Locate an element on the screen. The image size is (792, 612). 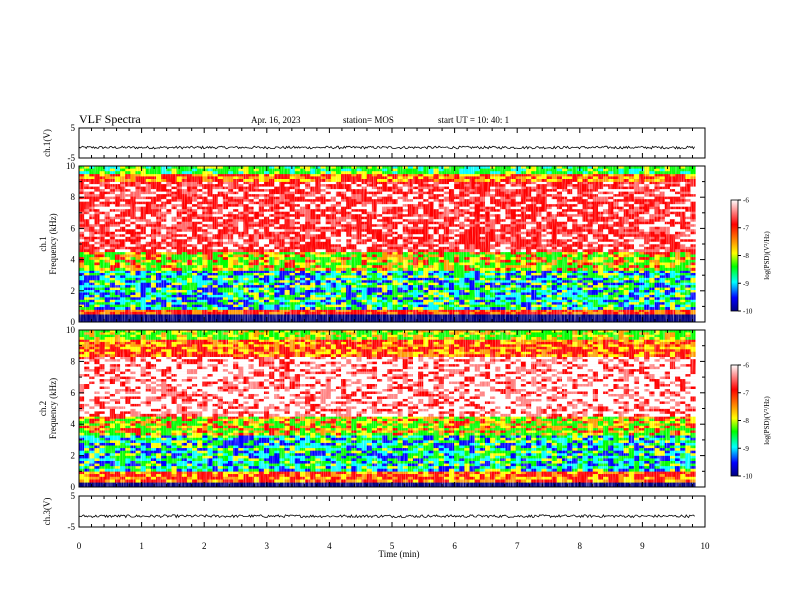
y-axis-label: ch.1(V) is located at coordinates (47, 143).